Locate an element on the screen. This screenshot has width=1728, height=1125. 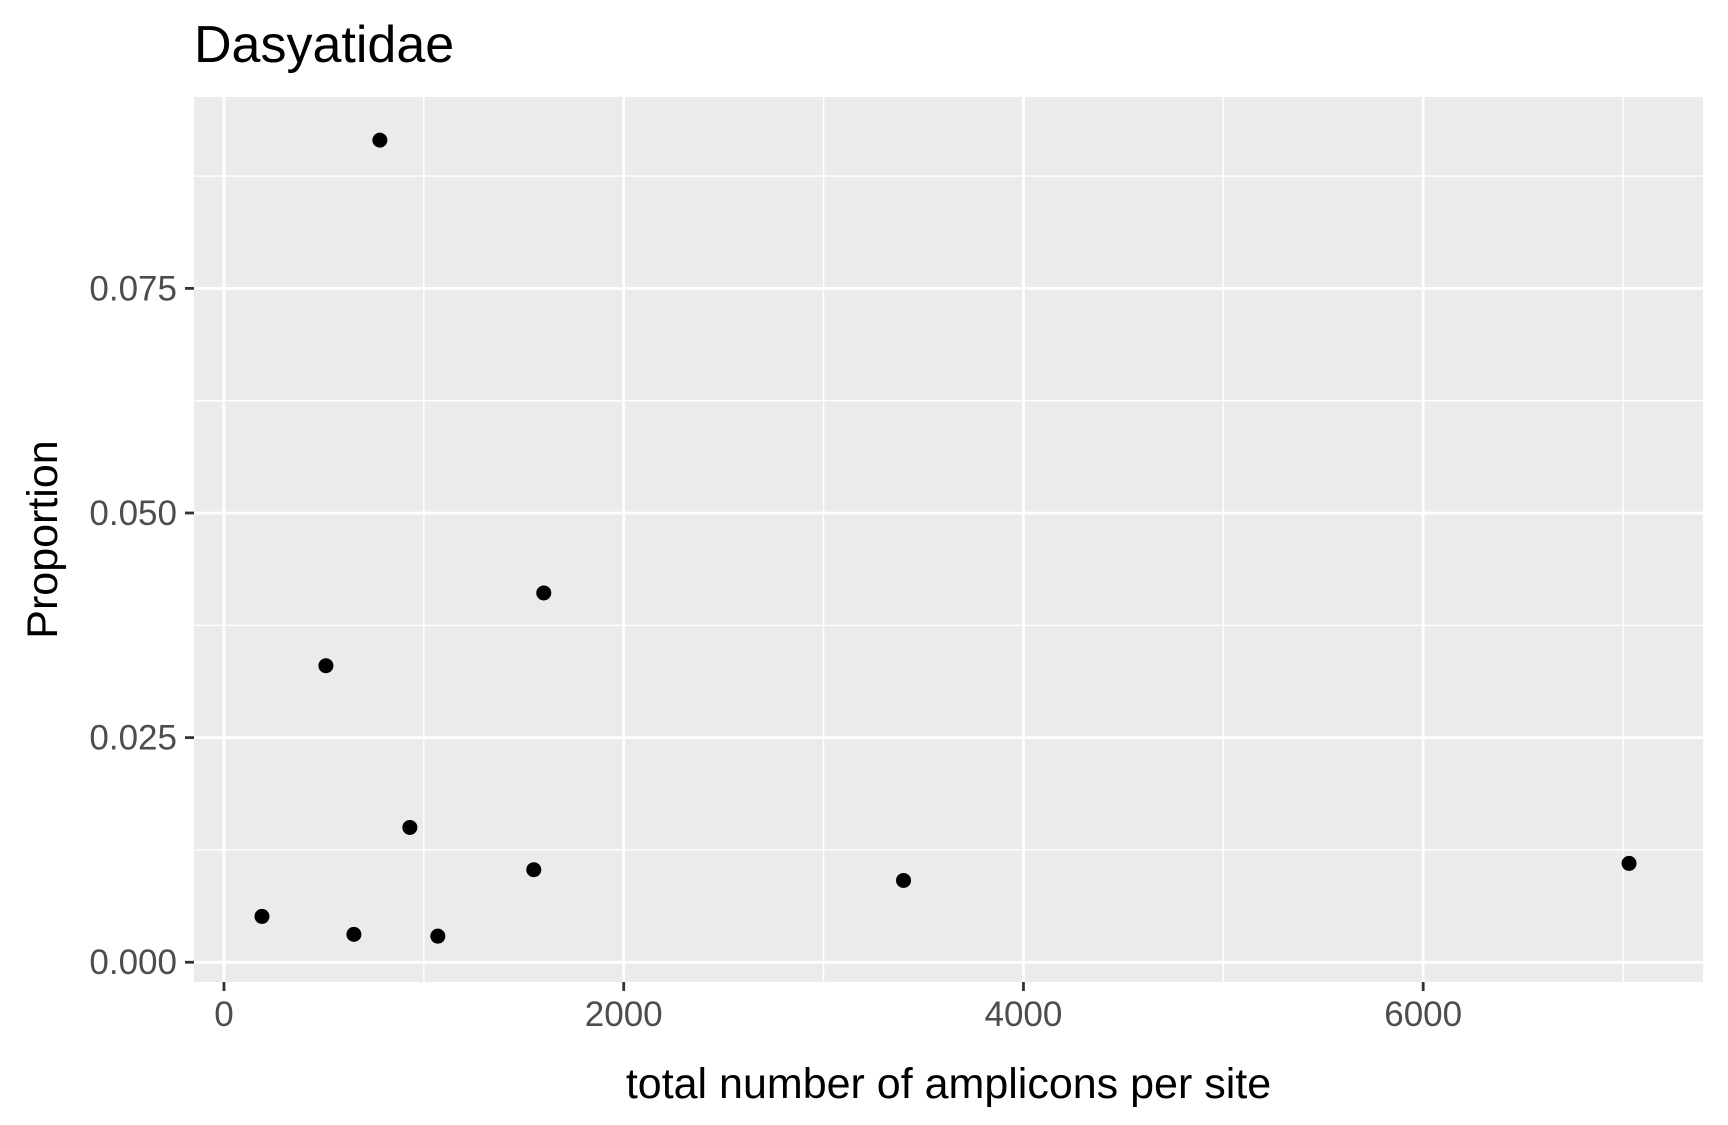
y-tick-label: 0.050 is located at coordinates (133, 513).